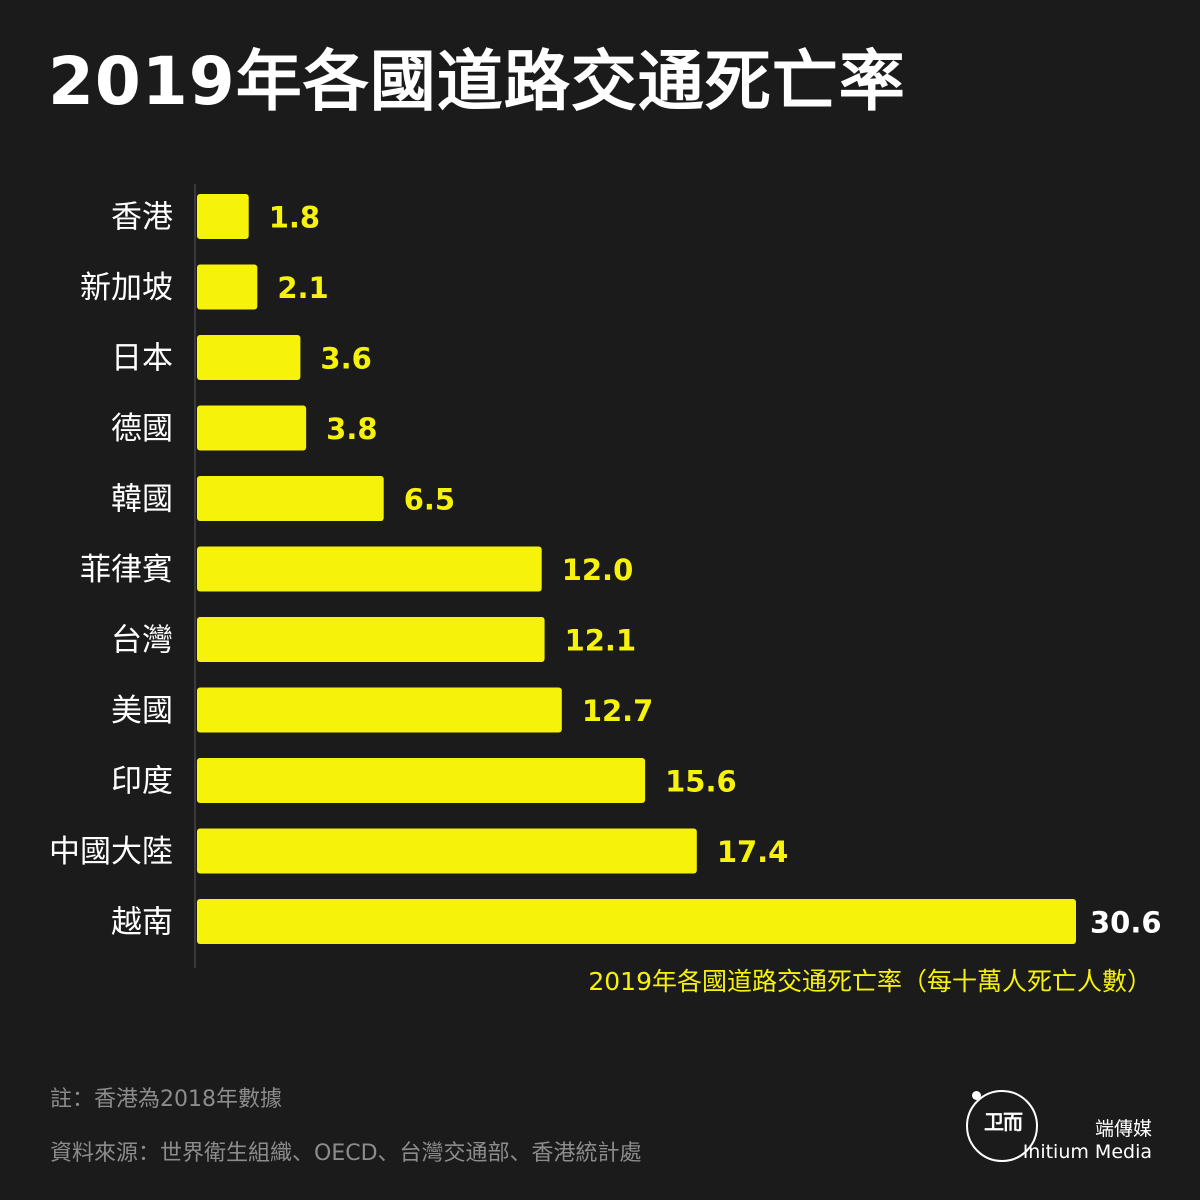 The height and width of the screenshot is (1200, 1200). Describe the element at coordinates (1123, 1129) in the screenshot. I see `brand-name-chinese: 端傳媒` at that location.